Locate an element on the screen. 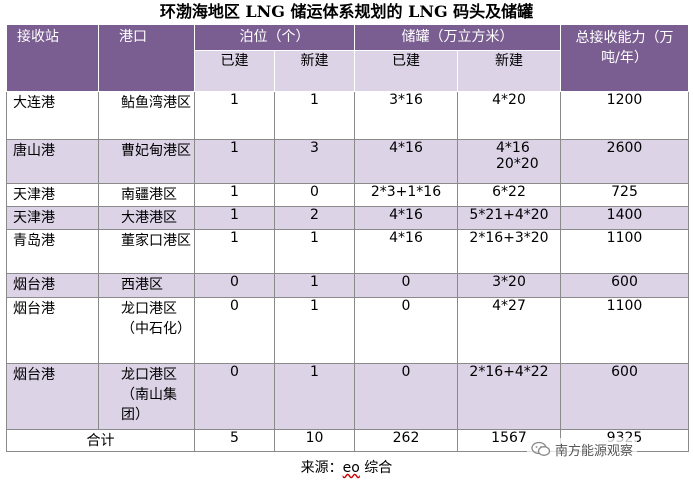 Image resolution: width=693 pixels, height=485 pixels. source-note: 来源：eo 综合 is located at coordinates (346, 468).